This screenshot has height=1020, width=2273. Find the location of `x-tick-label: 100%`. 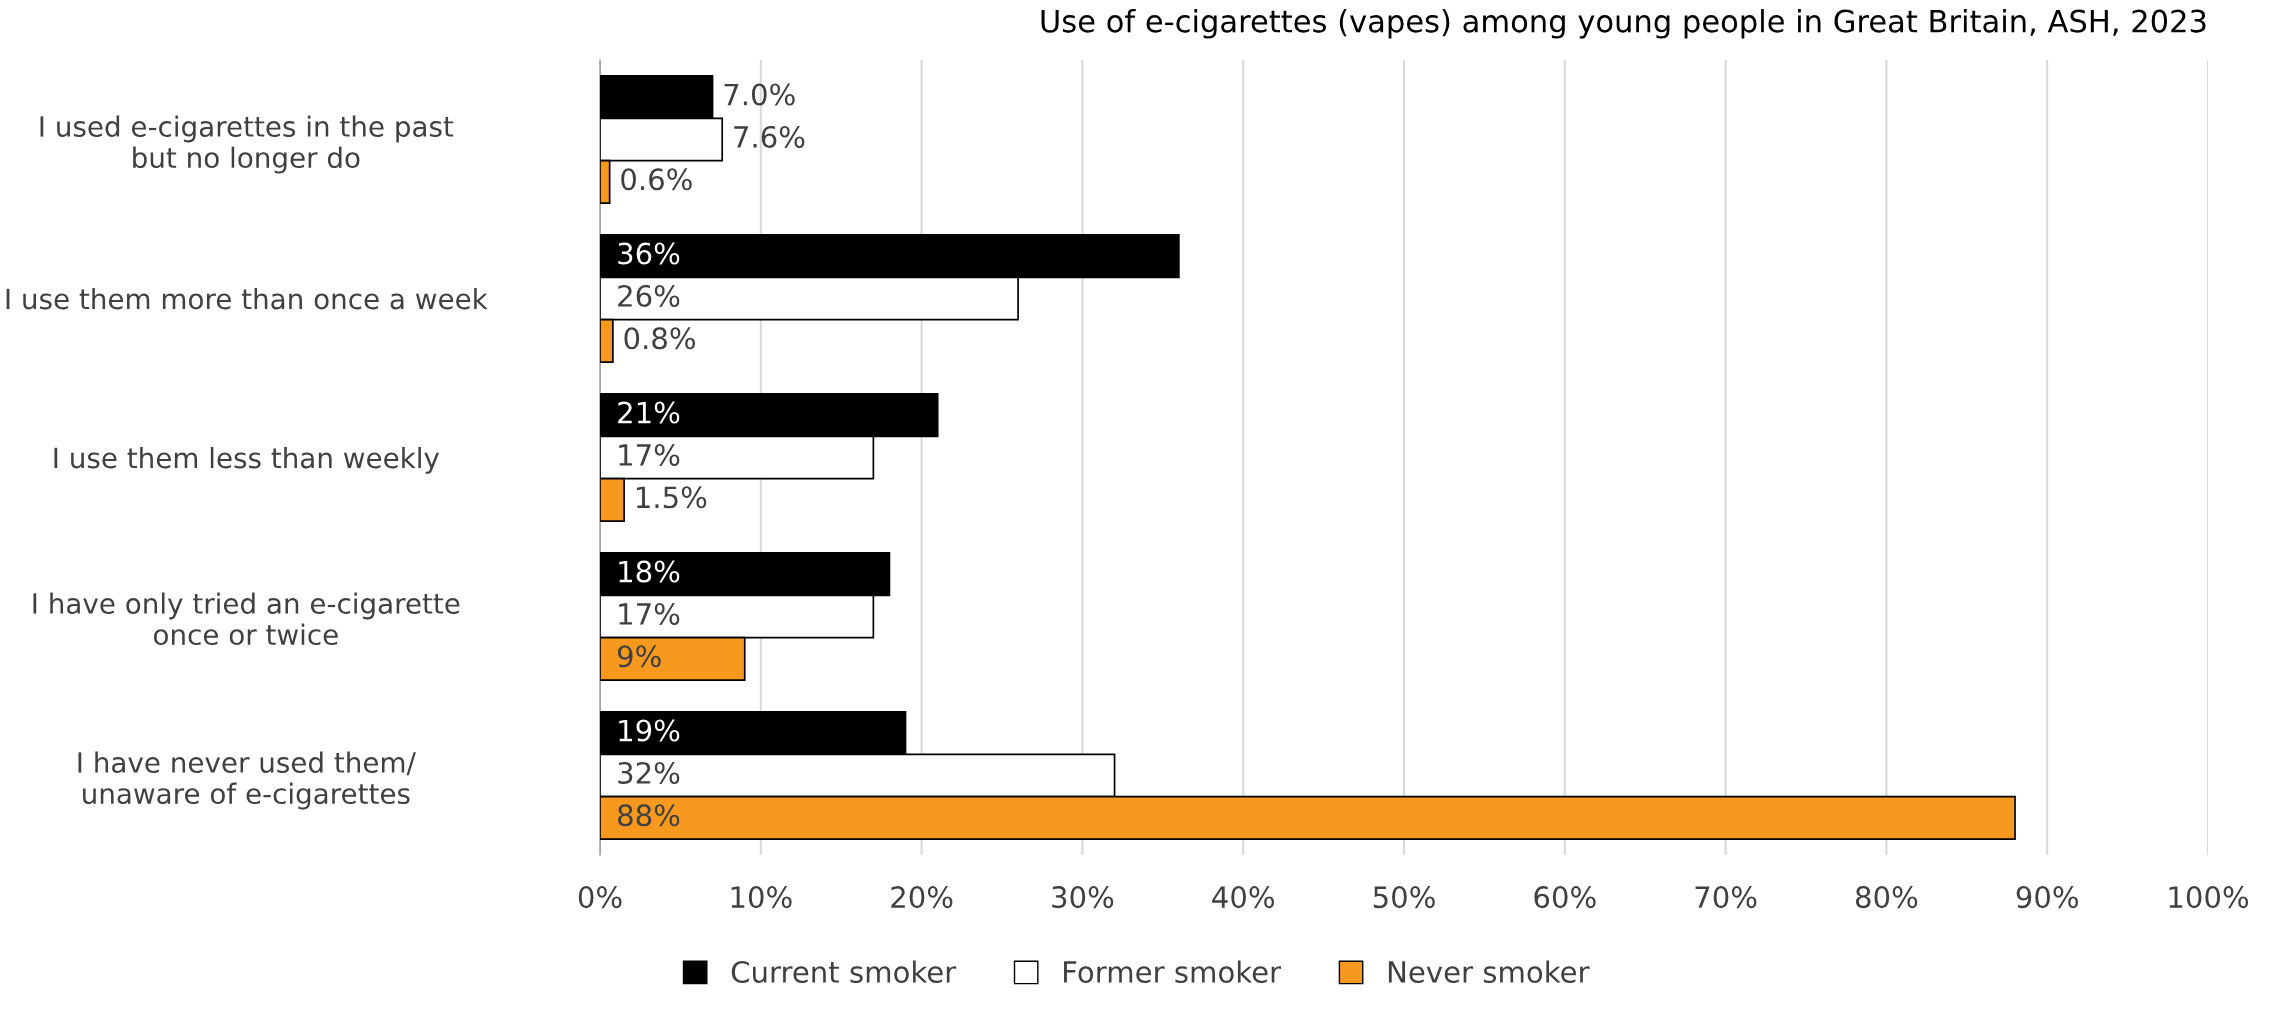

x-tick-label: 100% is located at coordinates (2209, 897).